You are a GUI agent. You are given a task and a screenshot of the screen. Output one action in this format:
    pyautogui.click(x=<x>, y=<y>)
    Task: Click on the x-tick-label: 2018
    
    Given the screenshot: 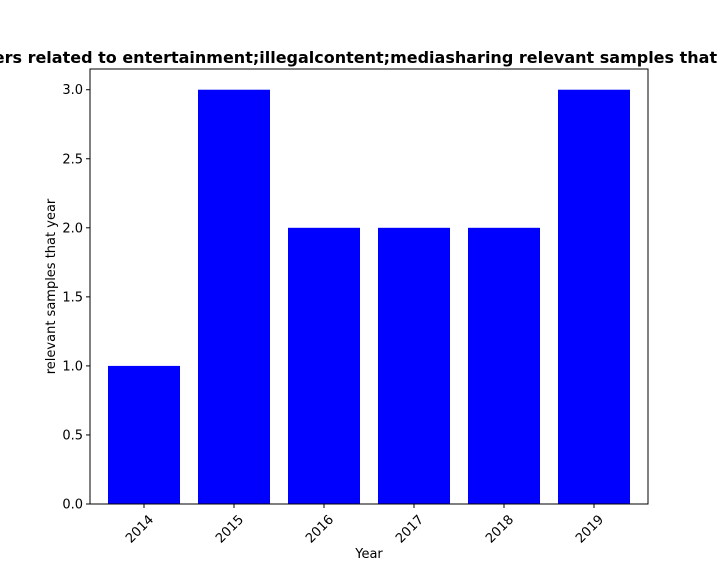 What is the action you would take?
    pyautogui.click(x=500, y=529)
    